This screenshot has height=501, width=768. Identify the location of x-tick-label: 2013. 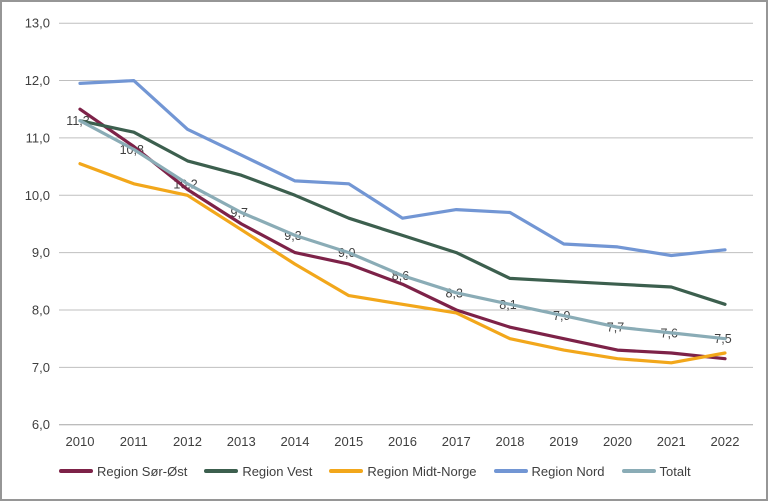
(241, 441).